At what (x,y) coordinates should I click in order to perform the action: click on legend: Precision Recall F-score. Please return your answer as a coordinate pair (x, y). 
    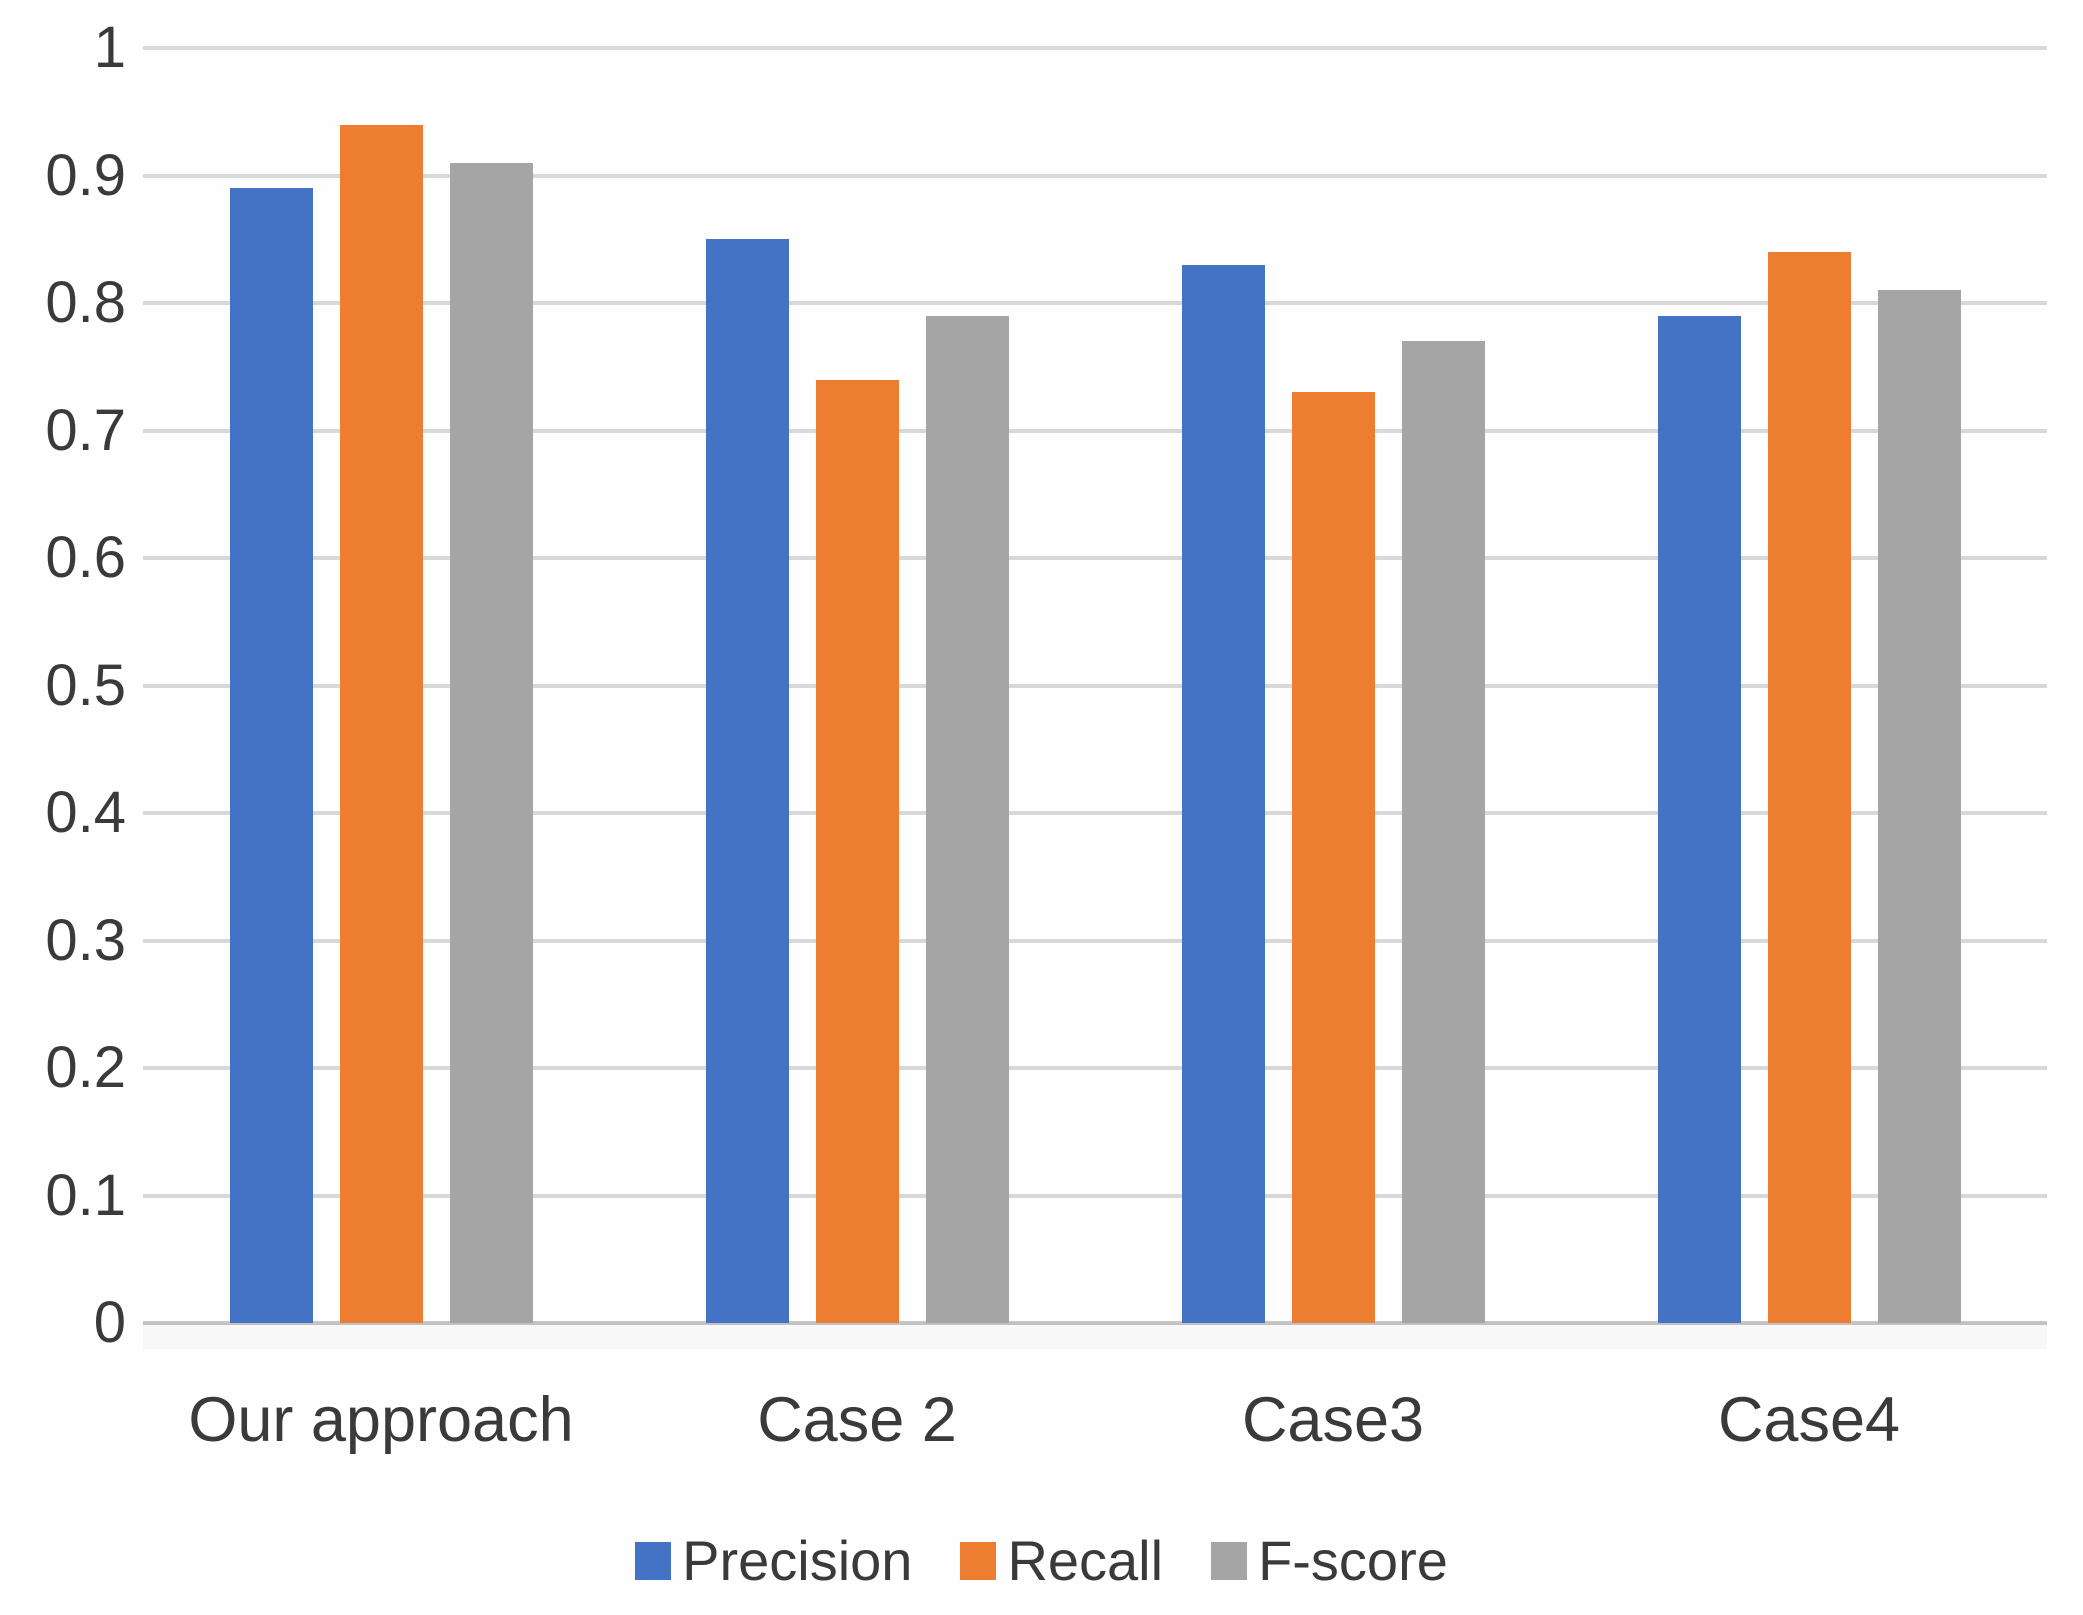
    Looking at the image, I should click on (1041, 1561).